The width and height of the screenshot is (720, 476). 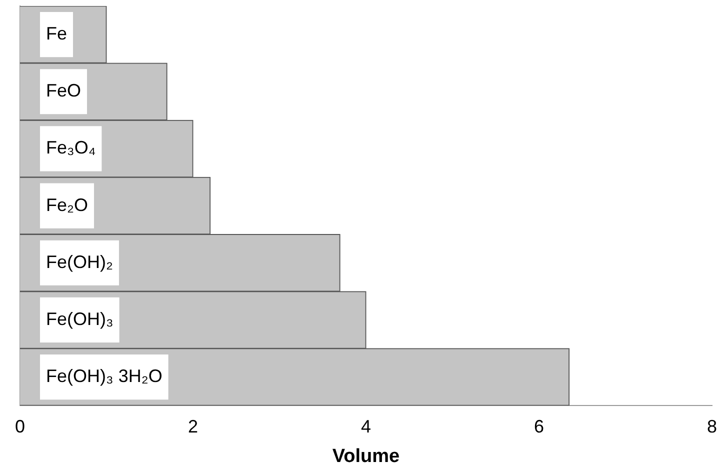 What do you see at coordinates (79, 262) in the screenshot?
I see `y-tick-label: Fe(OH)₂` at bounding box center [79, 262].